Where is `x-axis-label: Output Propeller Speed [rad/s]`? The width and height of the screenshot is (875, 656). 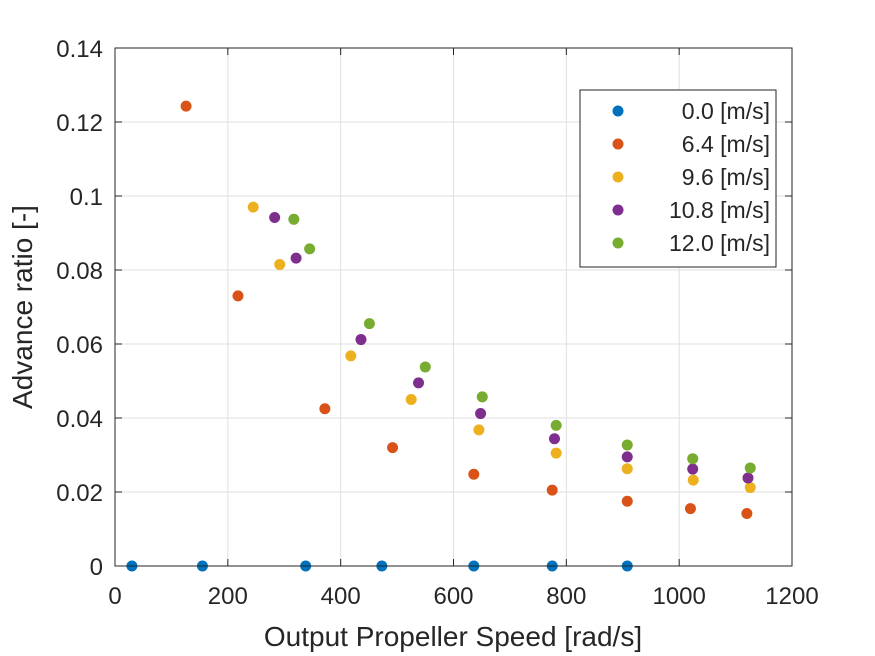 x-axis-label: Output Propeller Speed [rad/s] is located at coordinates (453, 636).